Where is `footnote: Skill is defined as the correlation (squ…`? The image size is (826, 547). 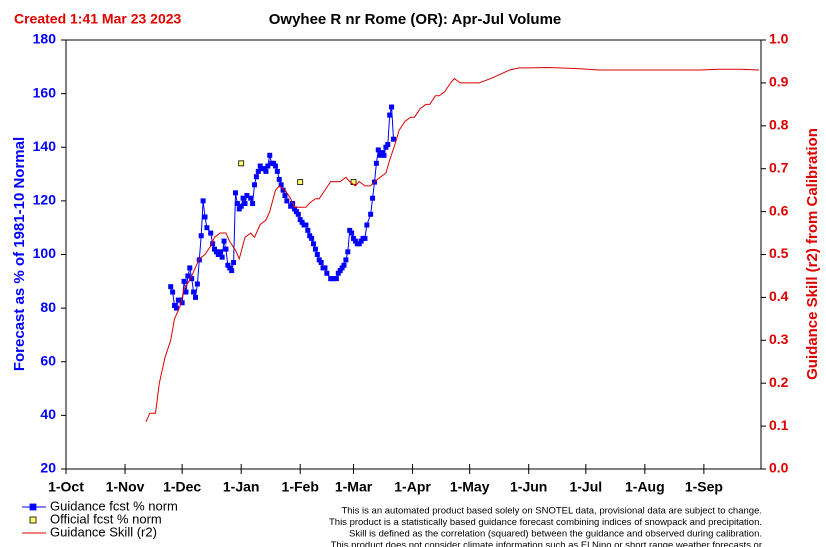 footnote: Skill is defined as the correlation (squ… is located at coordinates (555, 534).